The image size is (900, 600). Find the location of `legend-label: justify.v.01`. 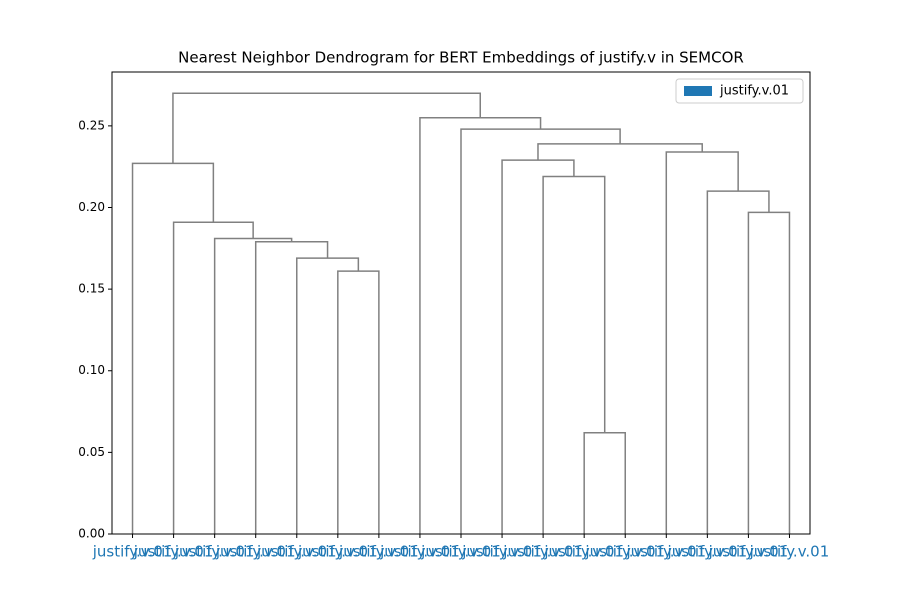

legend-label: justify.v.01 is located at coordinates (754, 91).